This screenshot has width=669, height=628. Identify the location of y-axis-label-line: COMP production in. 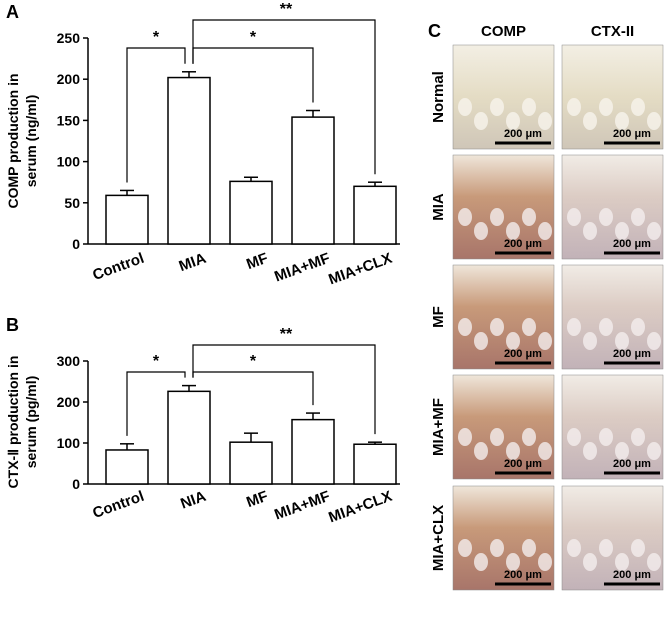
(13, 140).